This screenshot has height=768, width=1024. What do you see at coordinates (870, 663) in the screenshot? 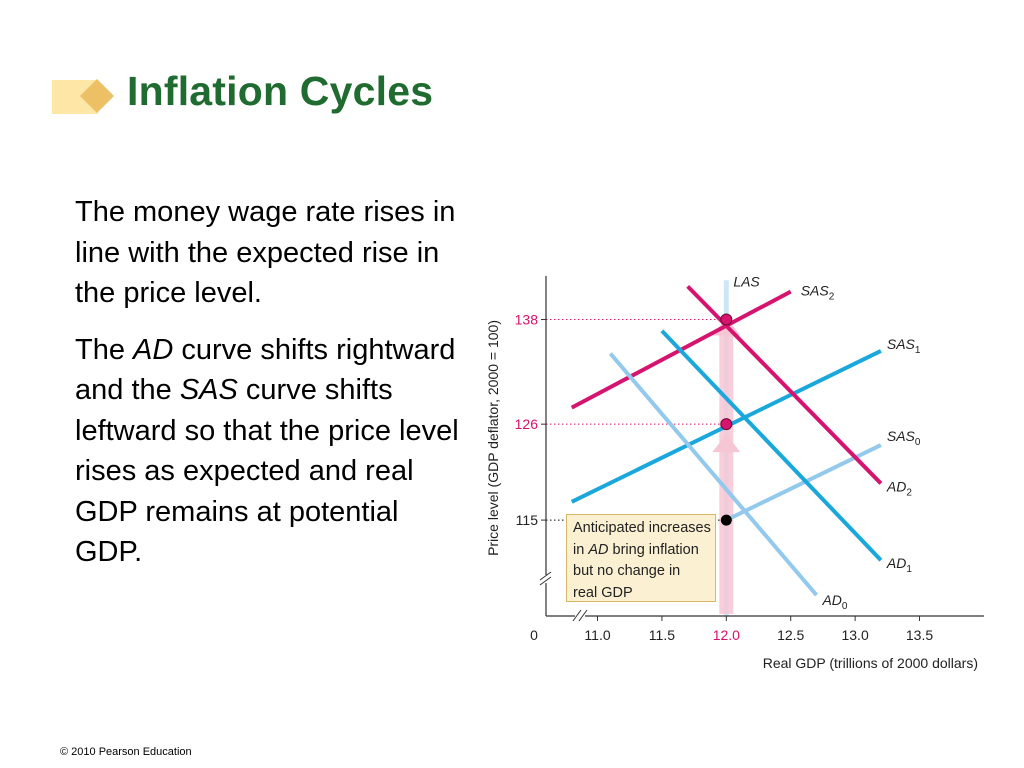
I see `x-axis-title: Real GDP (trillions of 2000 dollars)` at bounding box center [870, 663].